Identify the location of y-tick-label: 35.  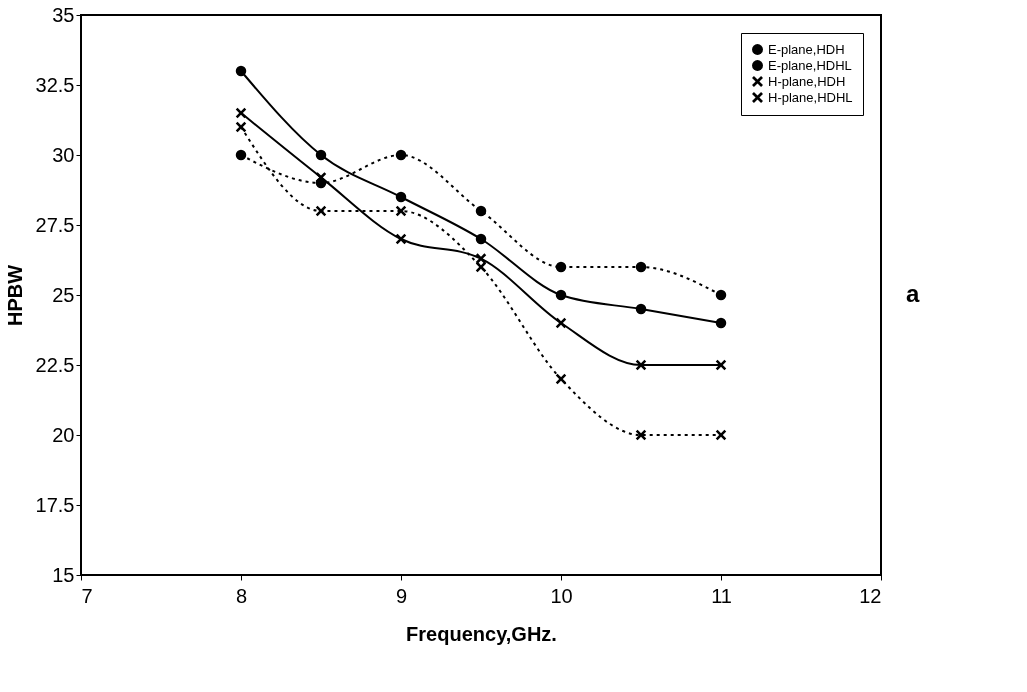
(63, 14).